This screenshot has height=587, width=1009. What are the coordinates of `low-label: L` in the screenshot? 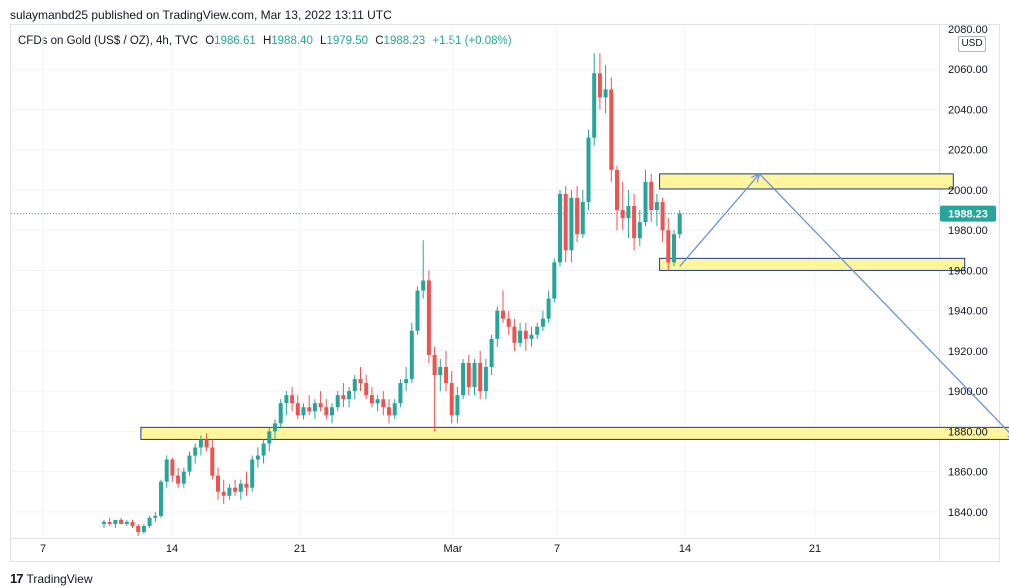 It's located at (323, 41).